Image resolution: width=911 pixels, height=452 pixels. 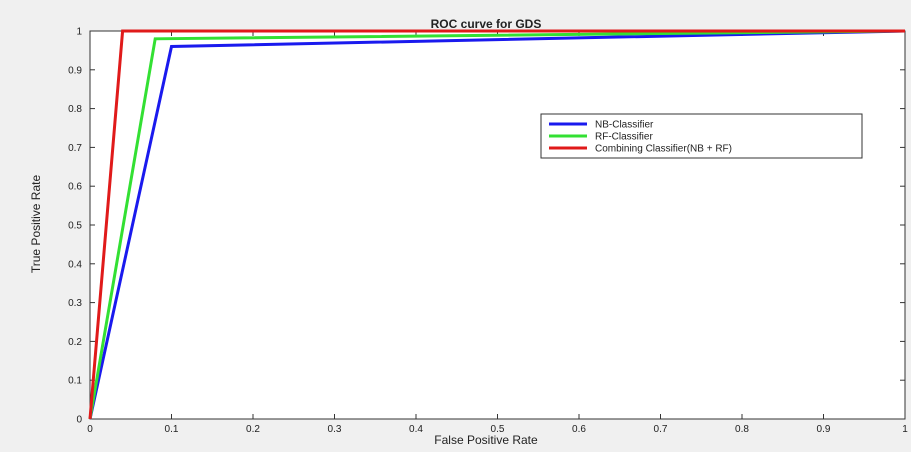 What do you see at coordinates (624, 125) in the screenshot?
I see `legend-entry: NB-Classifier` at bounding box center [624, 125].